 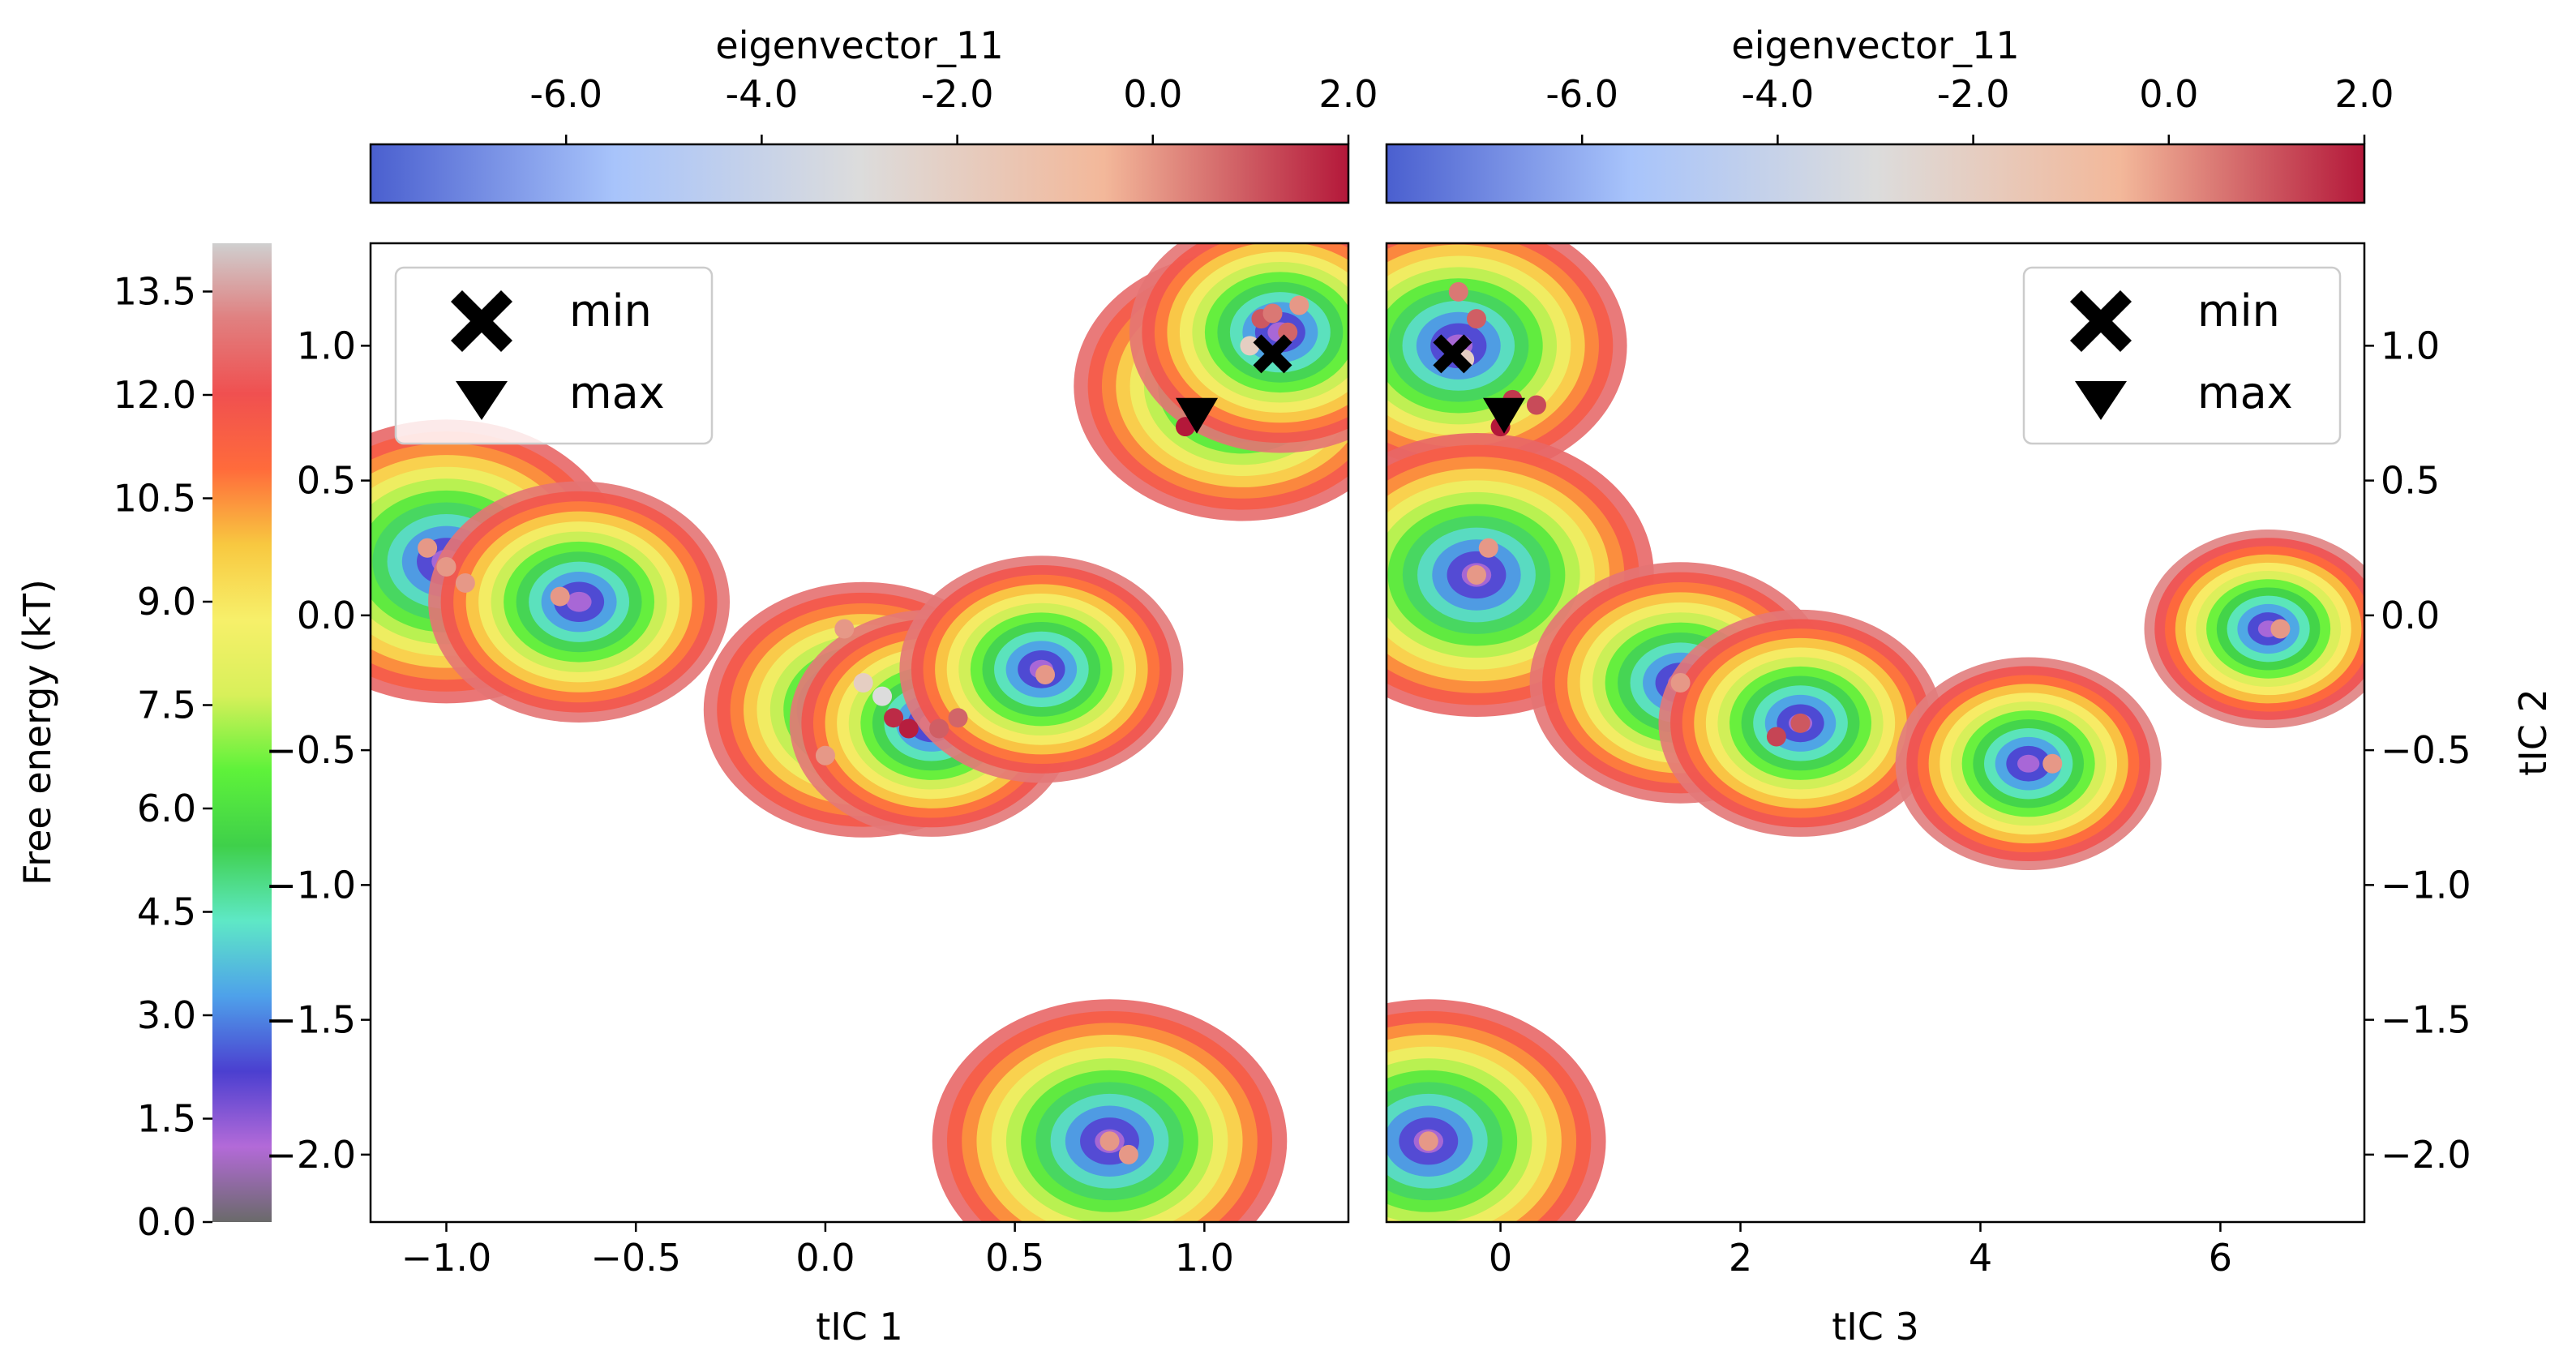 I want to click on right-xtick-label: 2, so click(x=1740, y=1258).